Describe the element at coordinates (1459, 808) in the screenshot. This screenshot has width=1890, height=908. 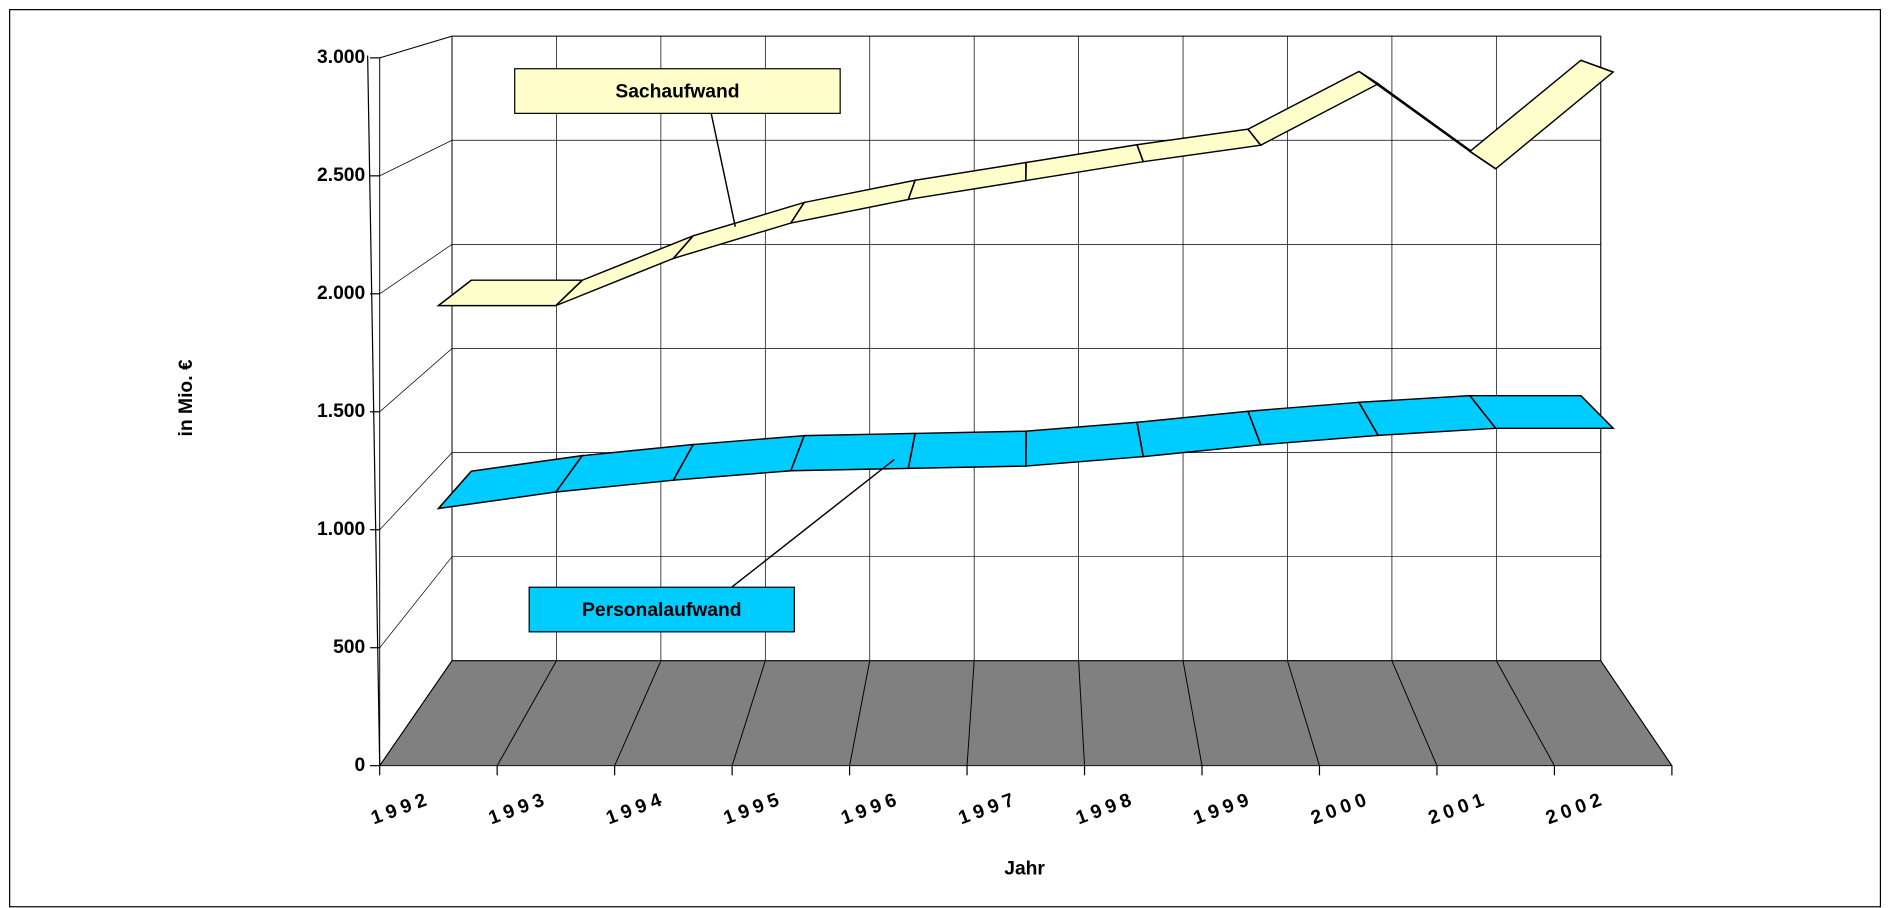
I see `x-tick-label: 2001` at that location.